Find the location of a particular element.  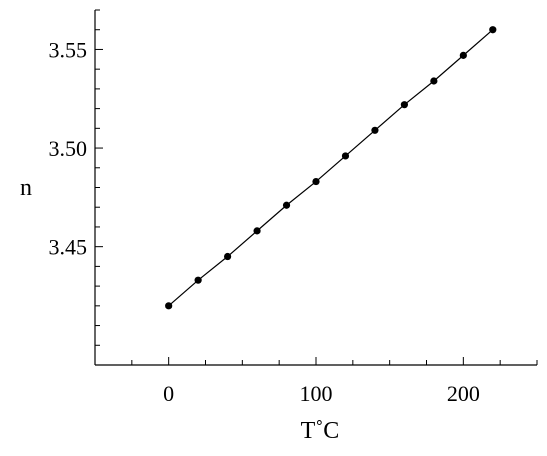

x-tick-label: 100 is located at coordinates (316, 393).